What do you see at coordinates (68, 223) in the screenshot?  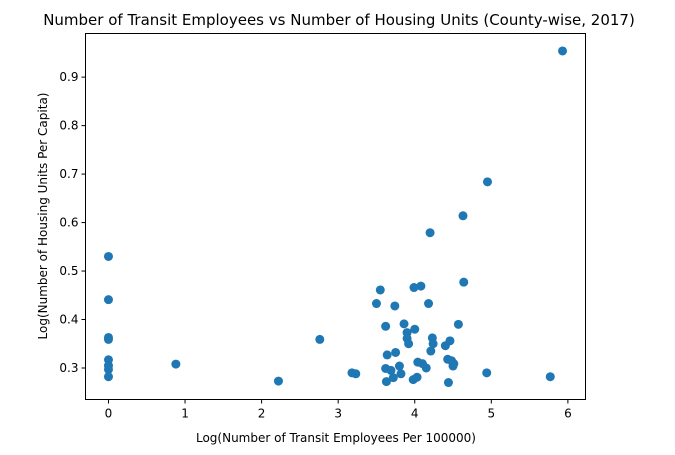 I see `y-tick-label: 0.6` at bounding box center [68, 223].